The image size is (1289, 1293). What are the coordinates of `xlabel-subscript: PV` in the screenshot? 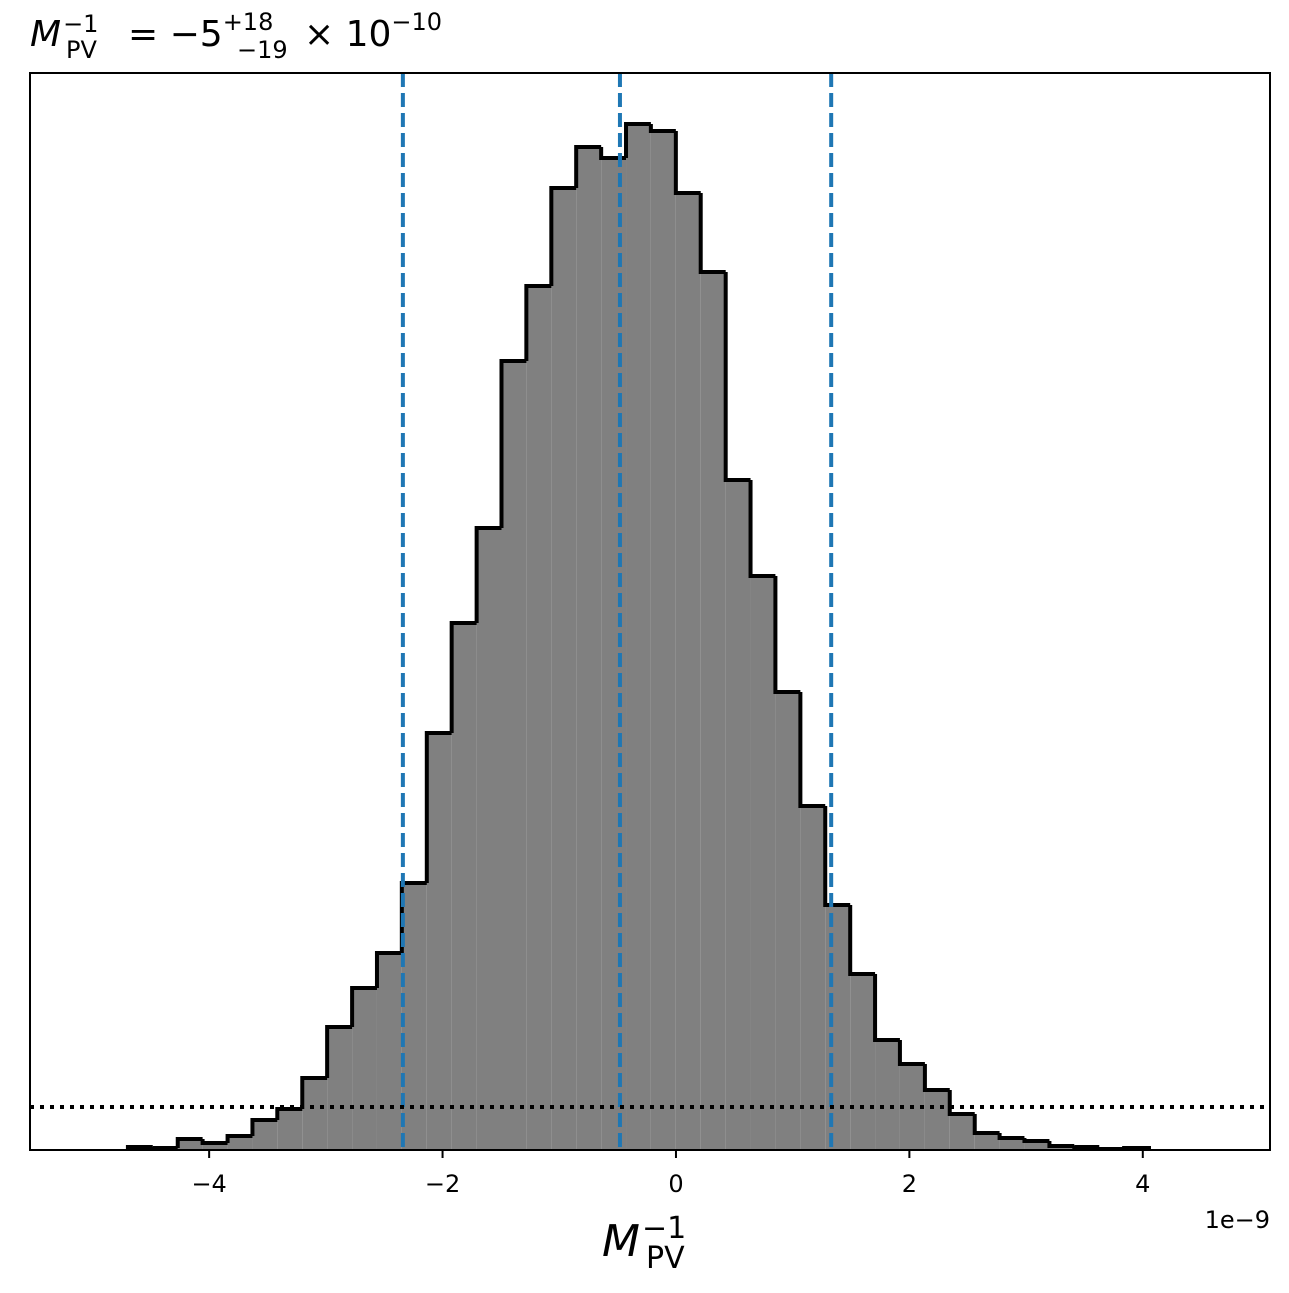 It's located at (665, 1258).